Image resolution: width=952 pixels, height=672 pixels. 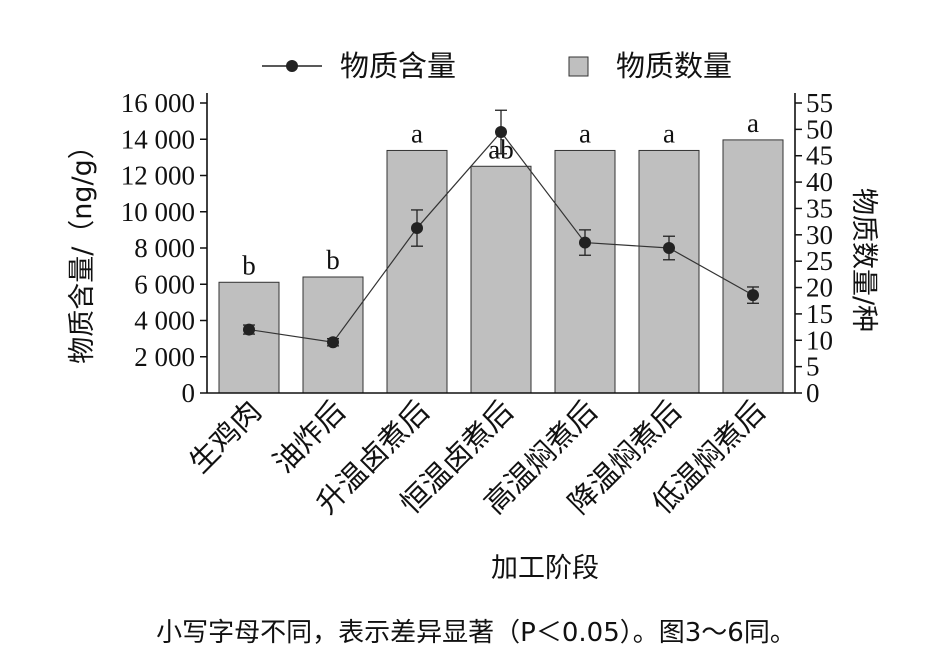 I want to click on left-tick-label: 6 000, so click(x=164, y=284).